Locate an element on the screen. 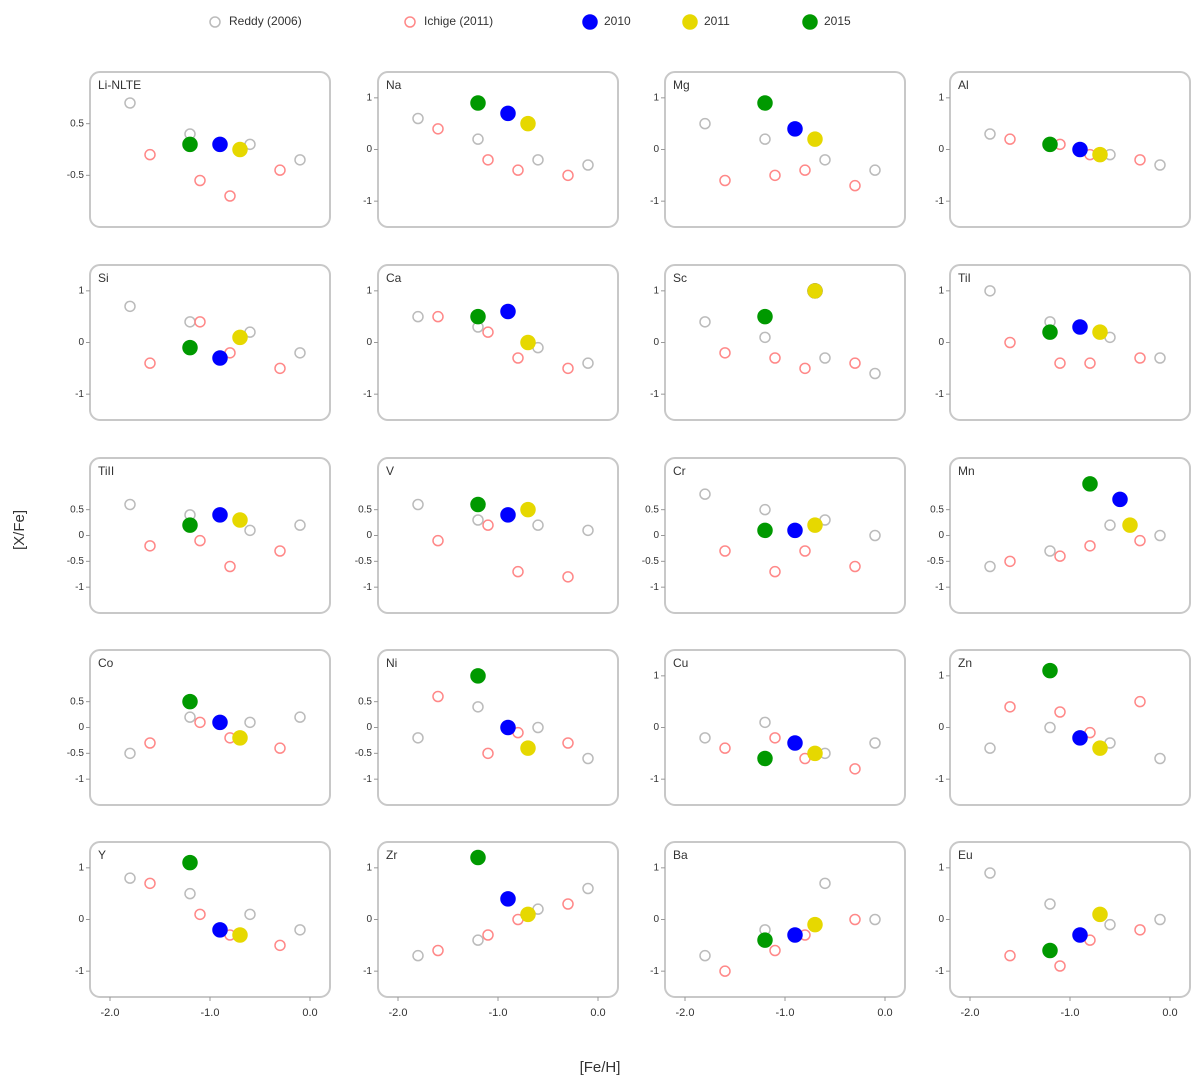  legend-label: 2010 is located at coordinates (617, 21).